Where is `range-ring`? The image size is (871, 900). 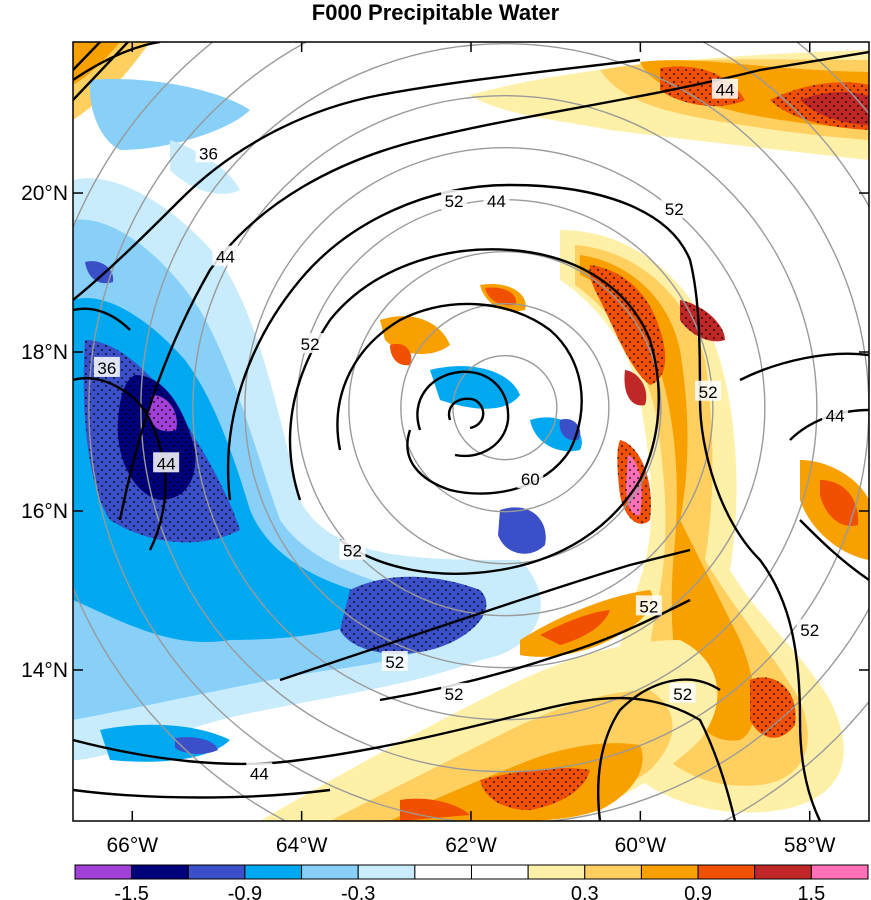
range-ring is located at coordinates (505, 407).